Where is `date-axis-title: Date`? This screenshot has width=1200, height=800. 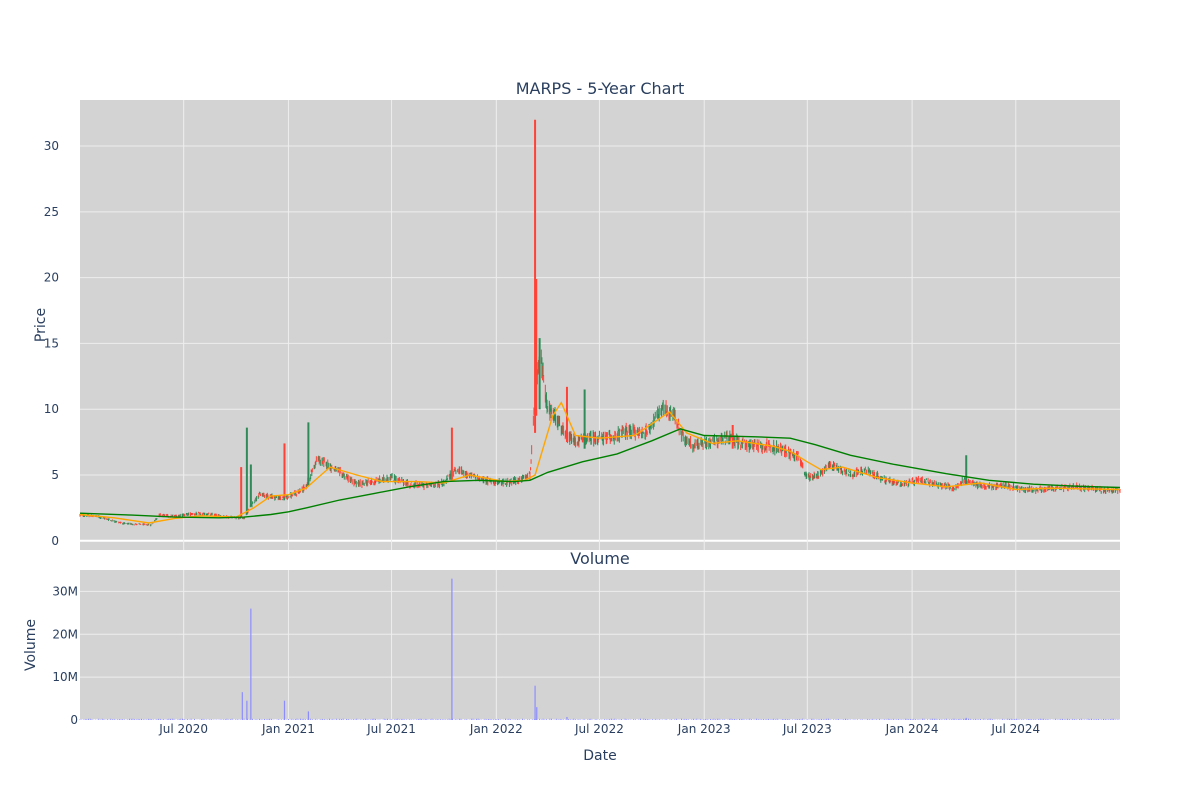 date-axis-title: Date is located at coordinates (599, 756).